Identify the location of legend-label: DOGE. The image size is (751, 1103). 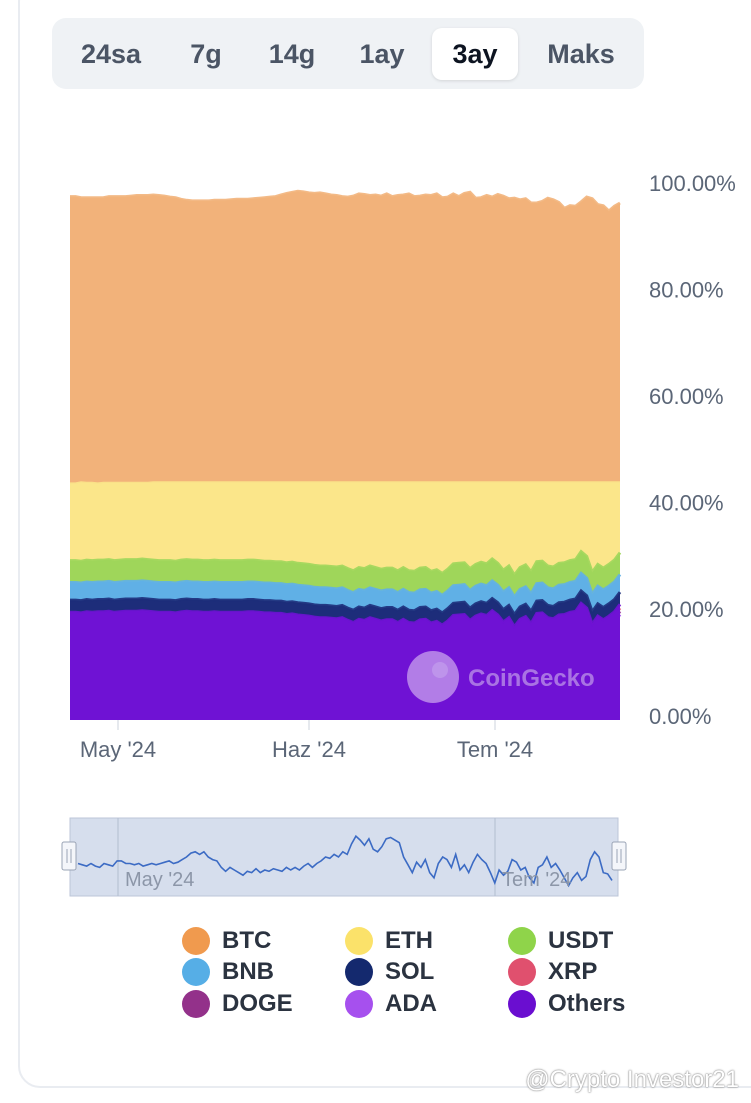
(257, 1003).